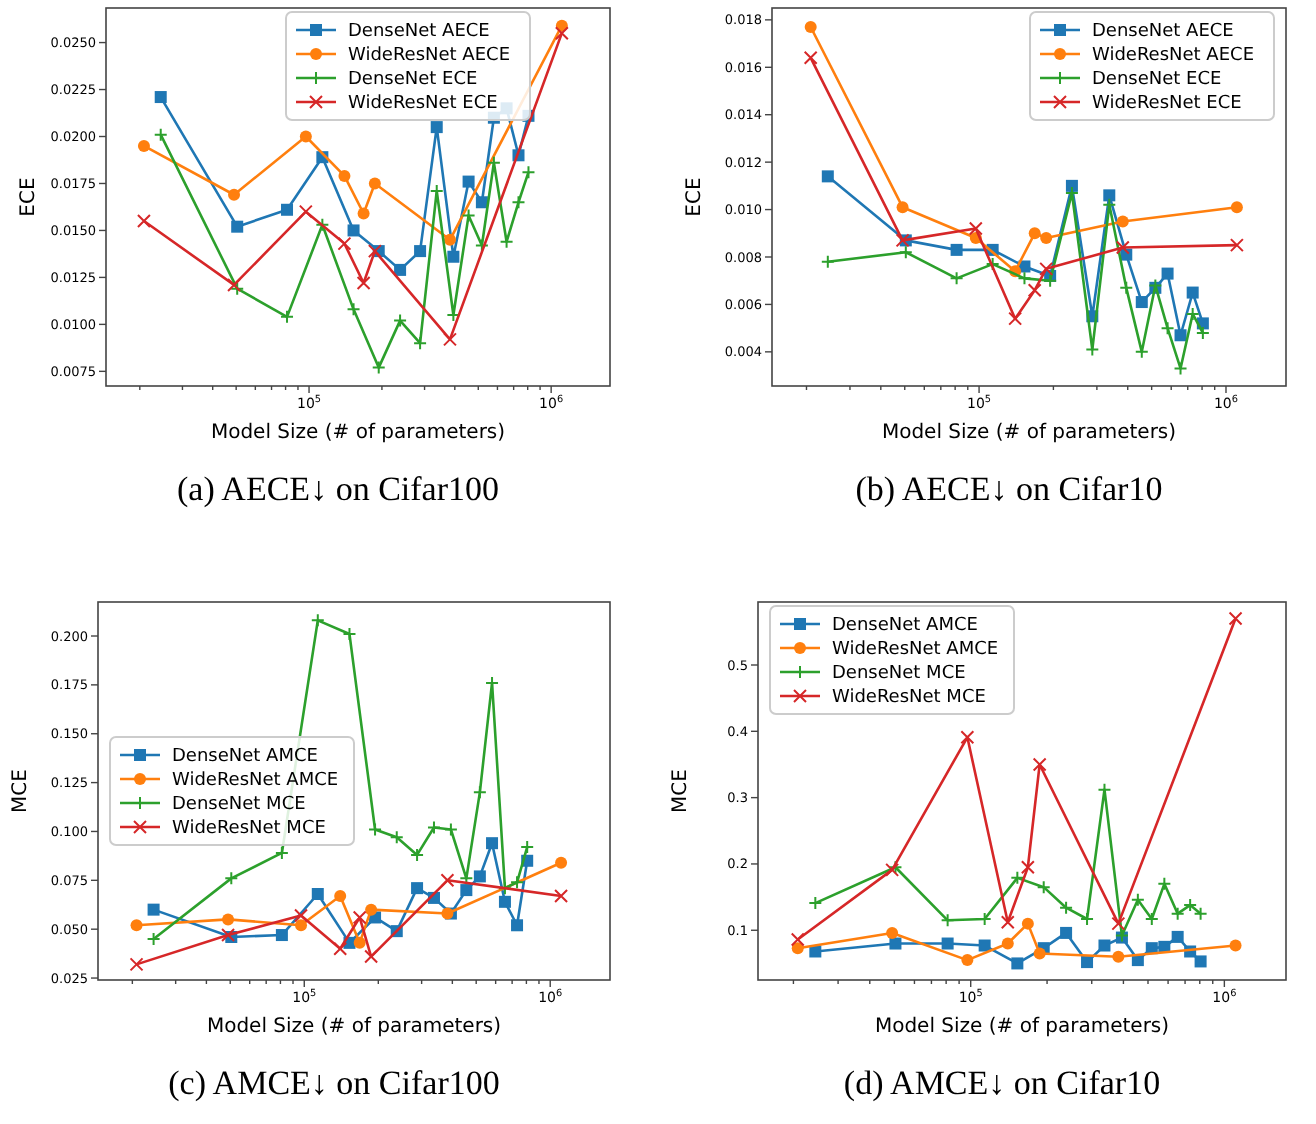 This screenshot has height=1124, width=1316. What do you see at coordinates (334, 1083) in the screenshot?
I see `text: (c) AMCE↓ on Cifar100` at bounding box center [334, 1083].